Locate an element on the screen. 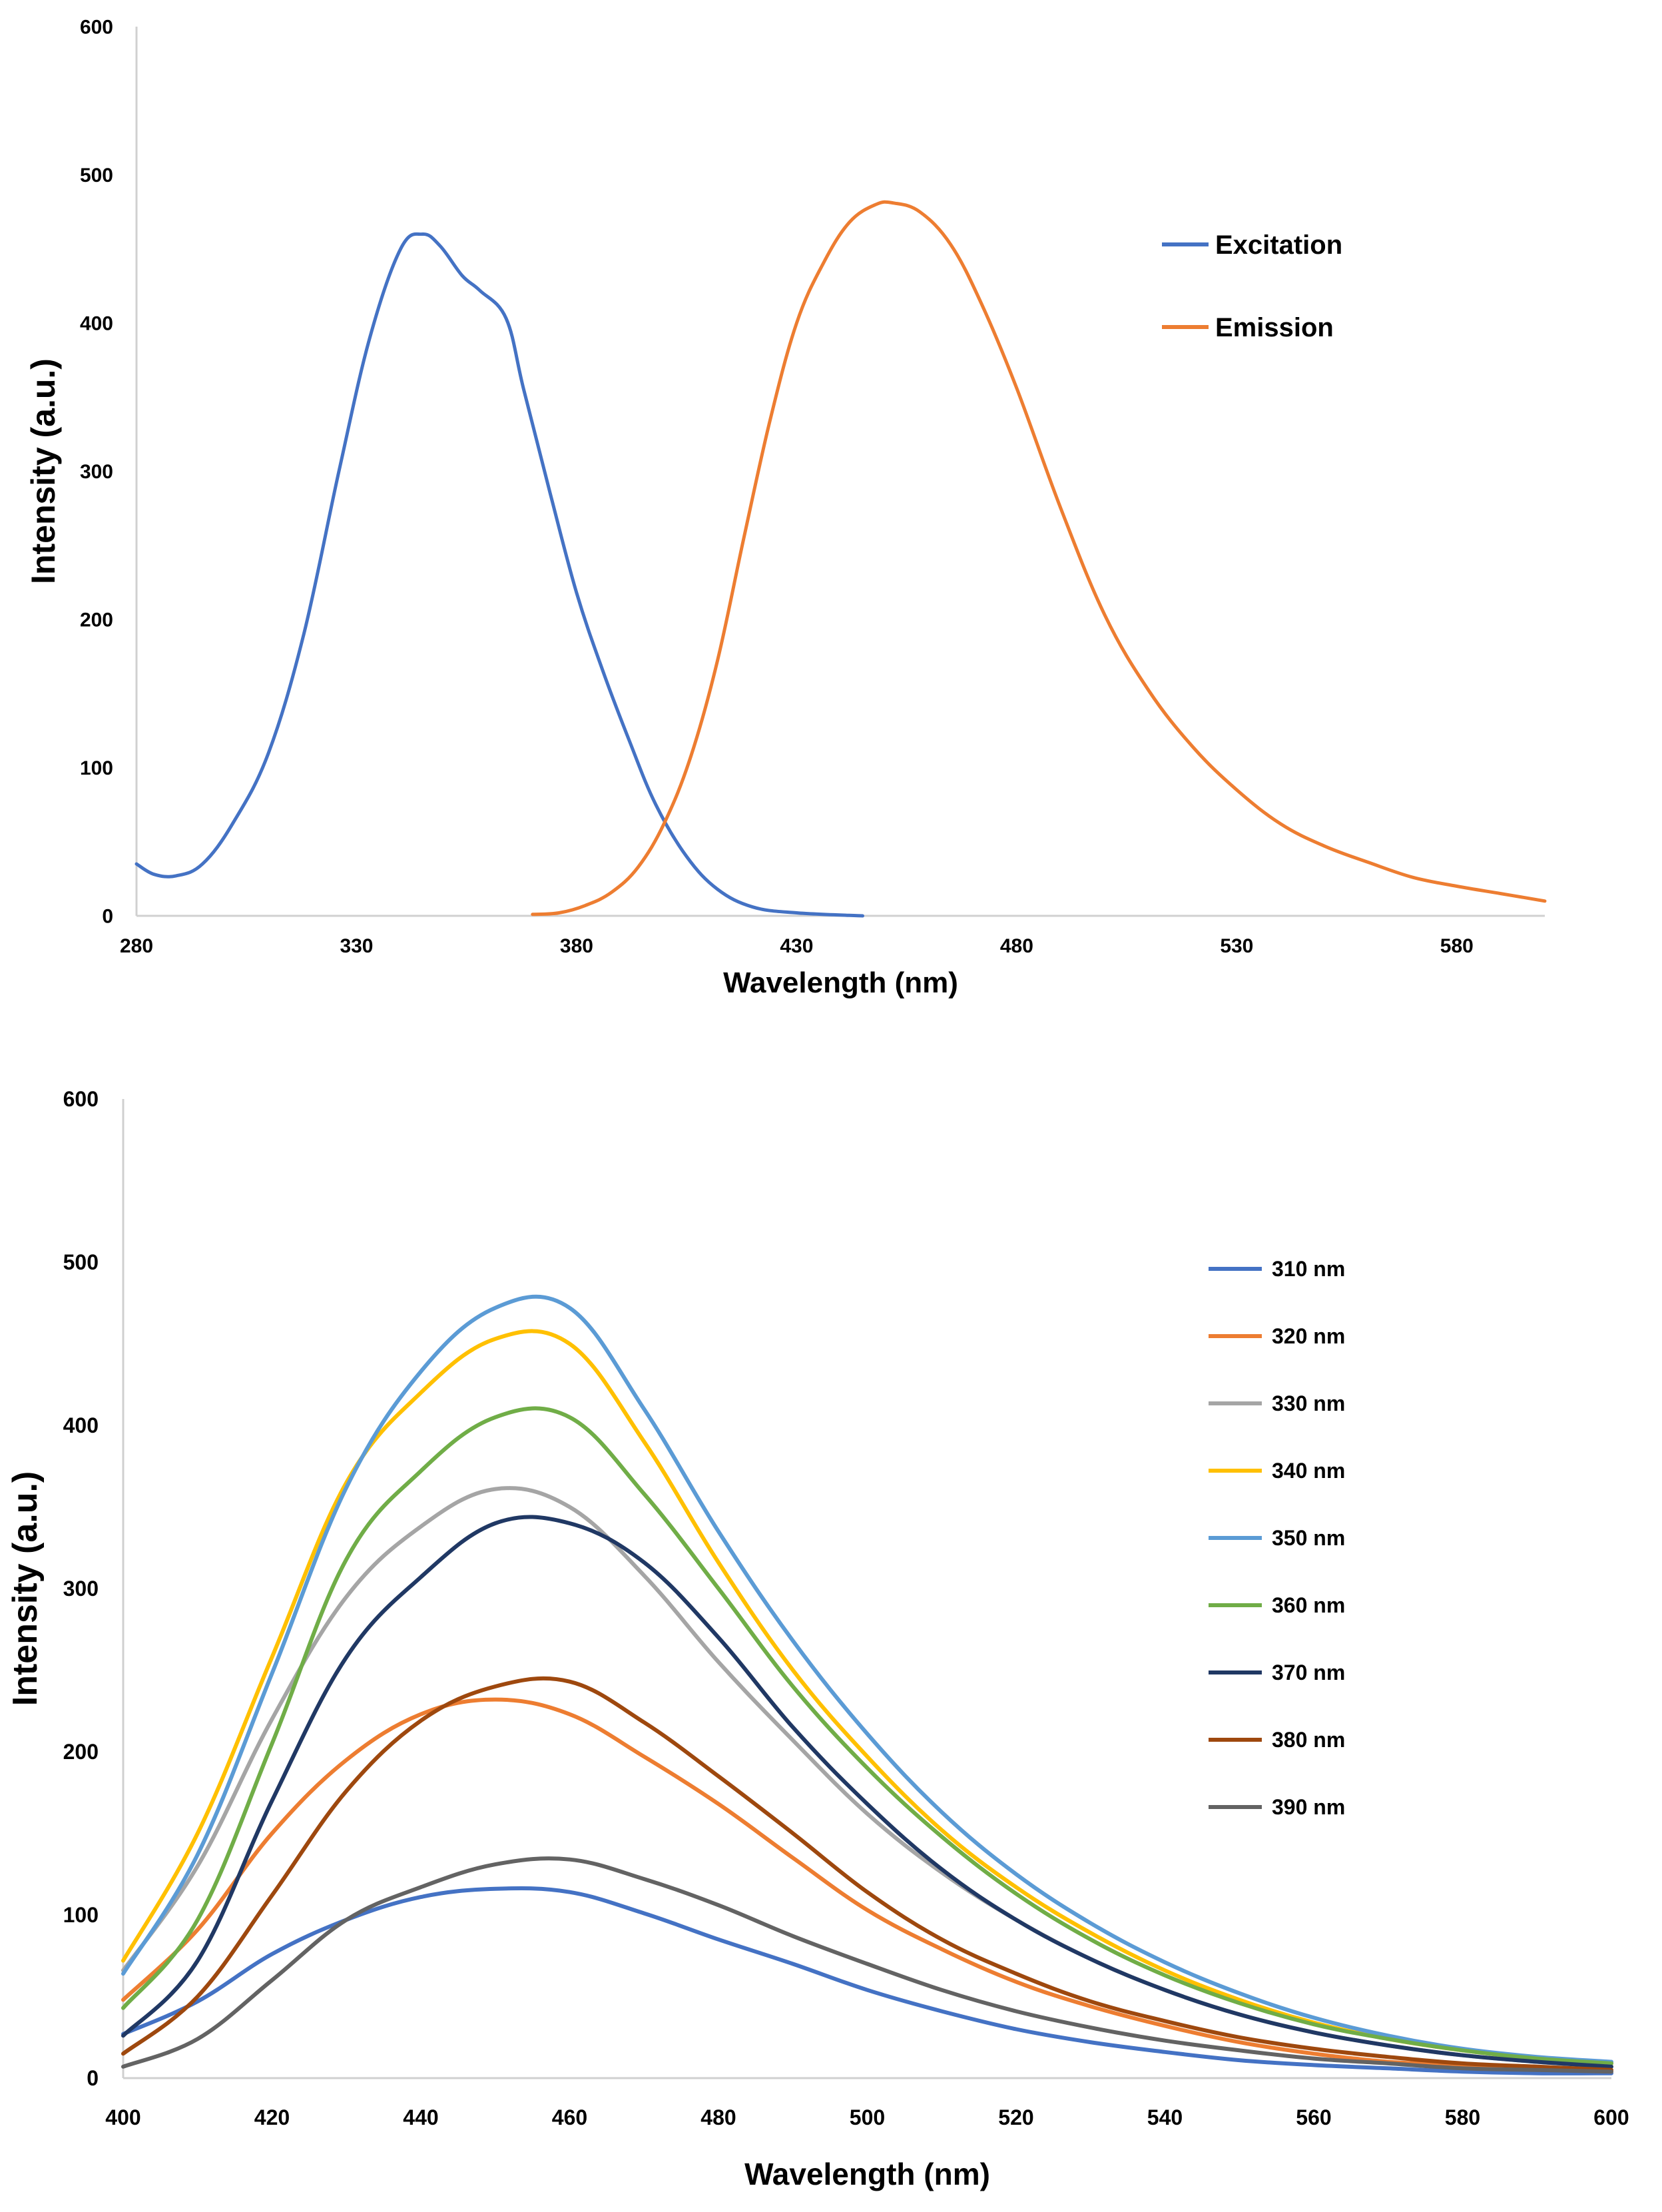 This screenshot has height=2212, width=1662. legend-label: 360 nm is located at coordinates (1308, 1605).